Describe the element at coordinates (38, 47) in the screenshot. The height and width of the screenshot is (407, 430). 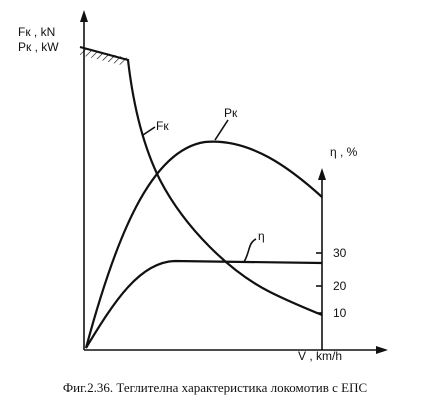
I see `axis-label: Pк , kW` at that location.